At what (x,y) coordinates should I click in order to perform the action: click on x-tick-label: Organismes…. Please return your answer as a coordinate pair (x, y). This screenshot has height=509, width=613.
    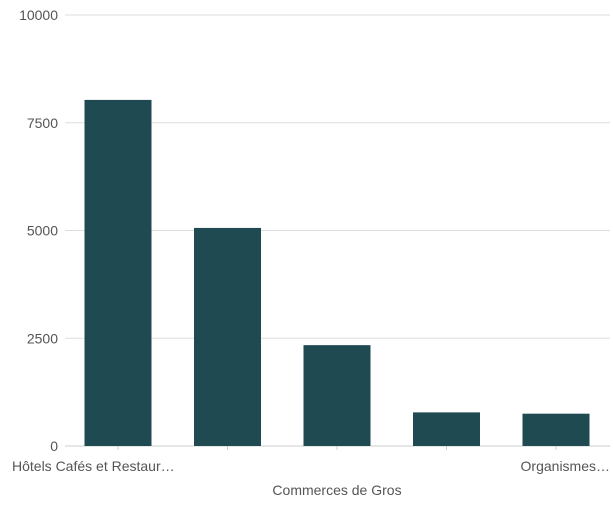
    Looking at the image, I should click on (565, 466).